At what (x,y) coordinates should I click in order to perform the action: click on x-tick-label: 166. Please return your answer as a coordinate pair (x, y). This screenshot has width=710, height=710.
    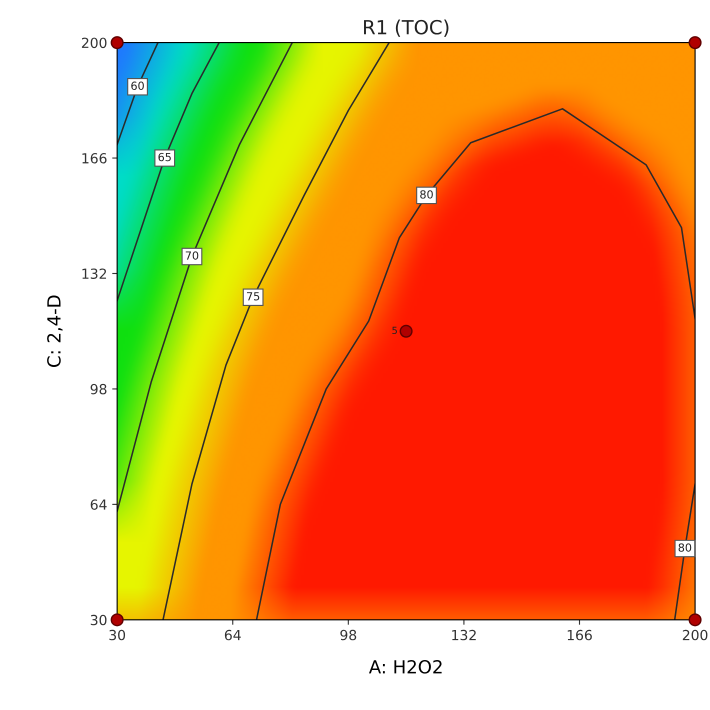
    Looking at the image, I should click on (580, 635).